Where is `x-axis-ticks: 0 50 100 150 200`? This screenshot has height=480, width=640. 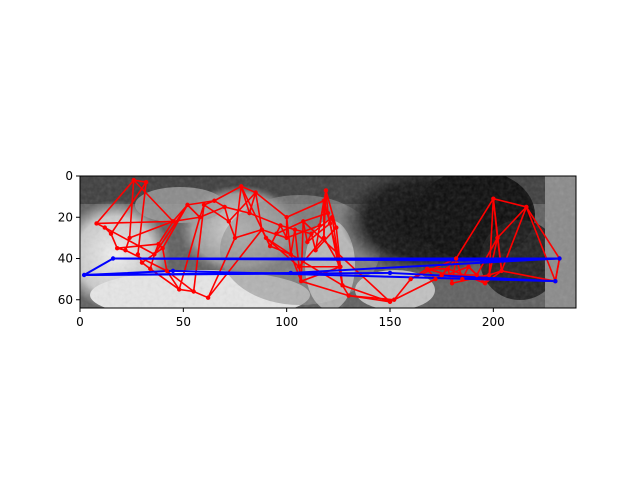
x-axis-ticks: 0 50 100 150 200 is located at coordinates (290, 318).